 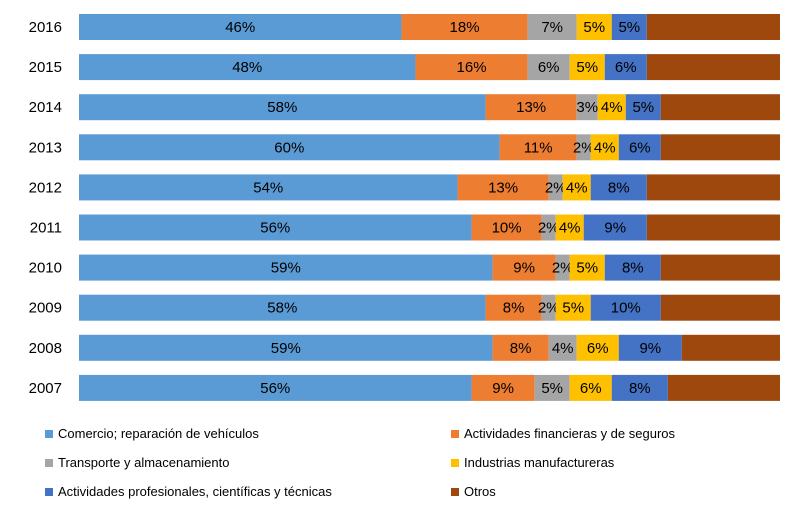 I want to click on data-label: 11%, so click(x=538, y=147).